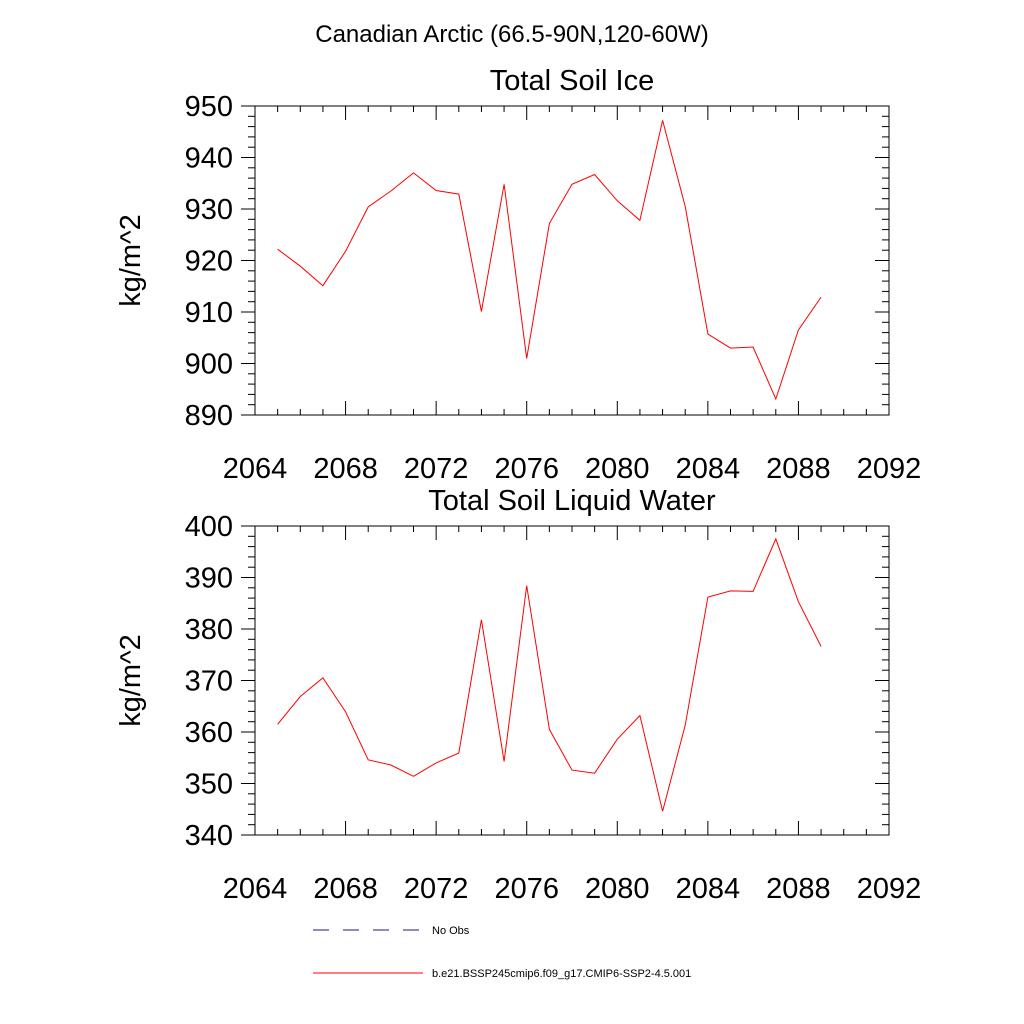 This screenshot has width=1024, height=1024. I want to click on page-title: Canadian Arctic (66.5-90N,120-60W), so click(512, 34).